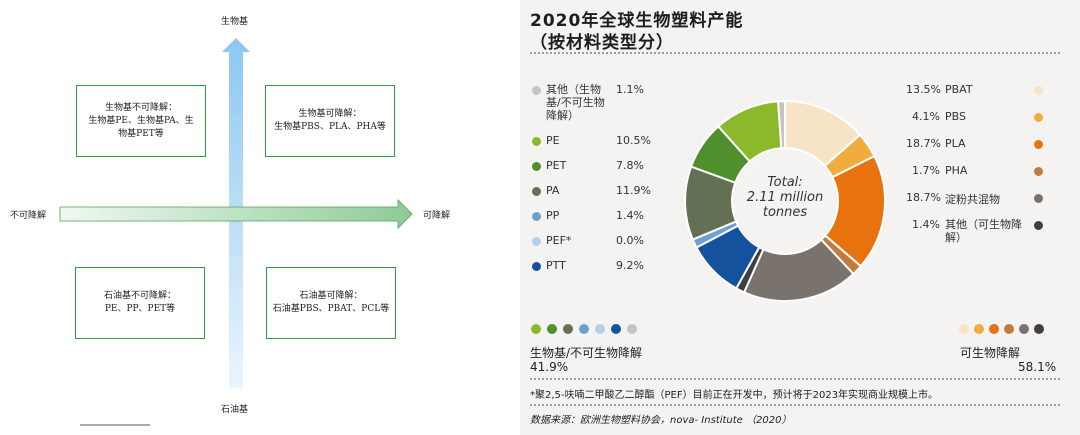  What do you see at coordinates (785, 182) in the screenshot?
I see `total-label: Total:` at bounding box center [785, 182].